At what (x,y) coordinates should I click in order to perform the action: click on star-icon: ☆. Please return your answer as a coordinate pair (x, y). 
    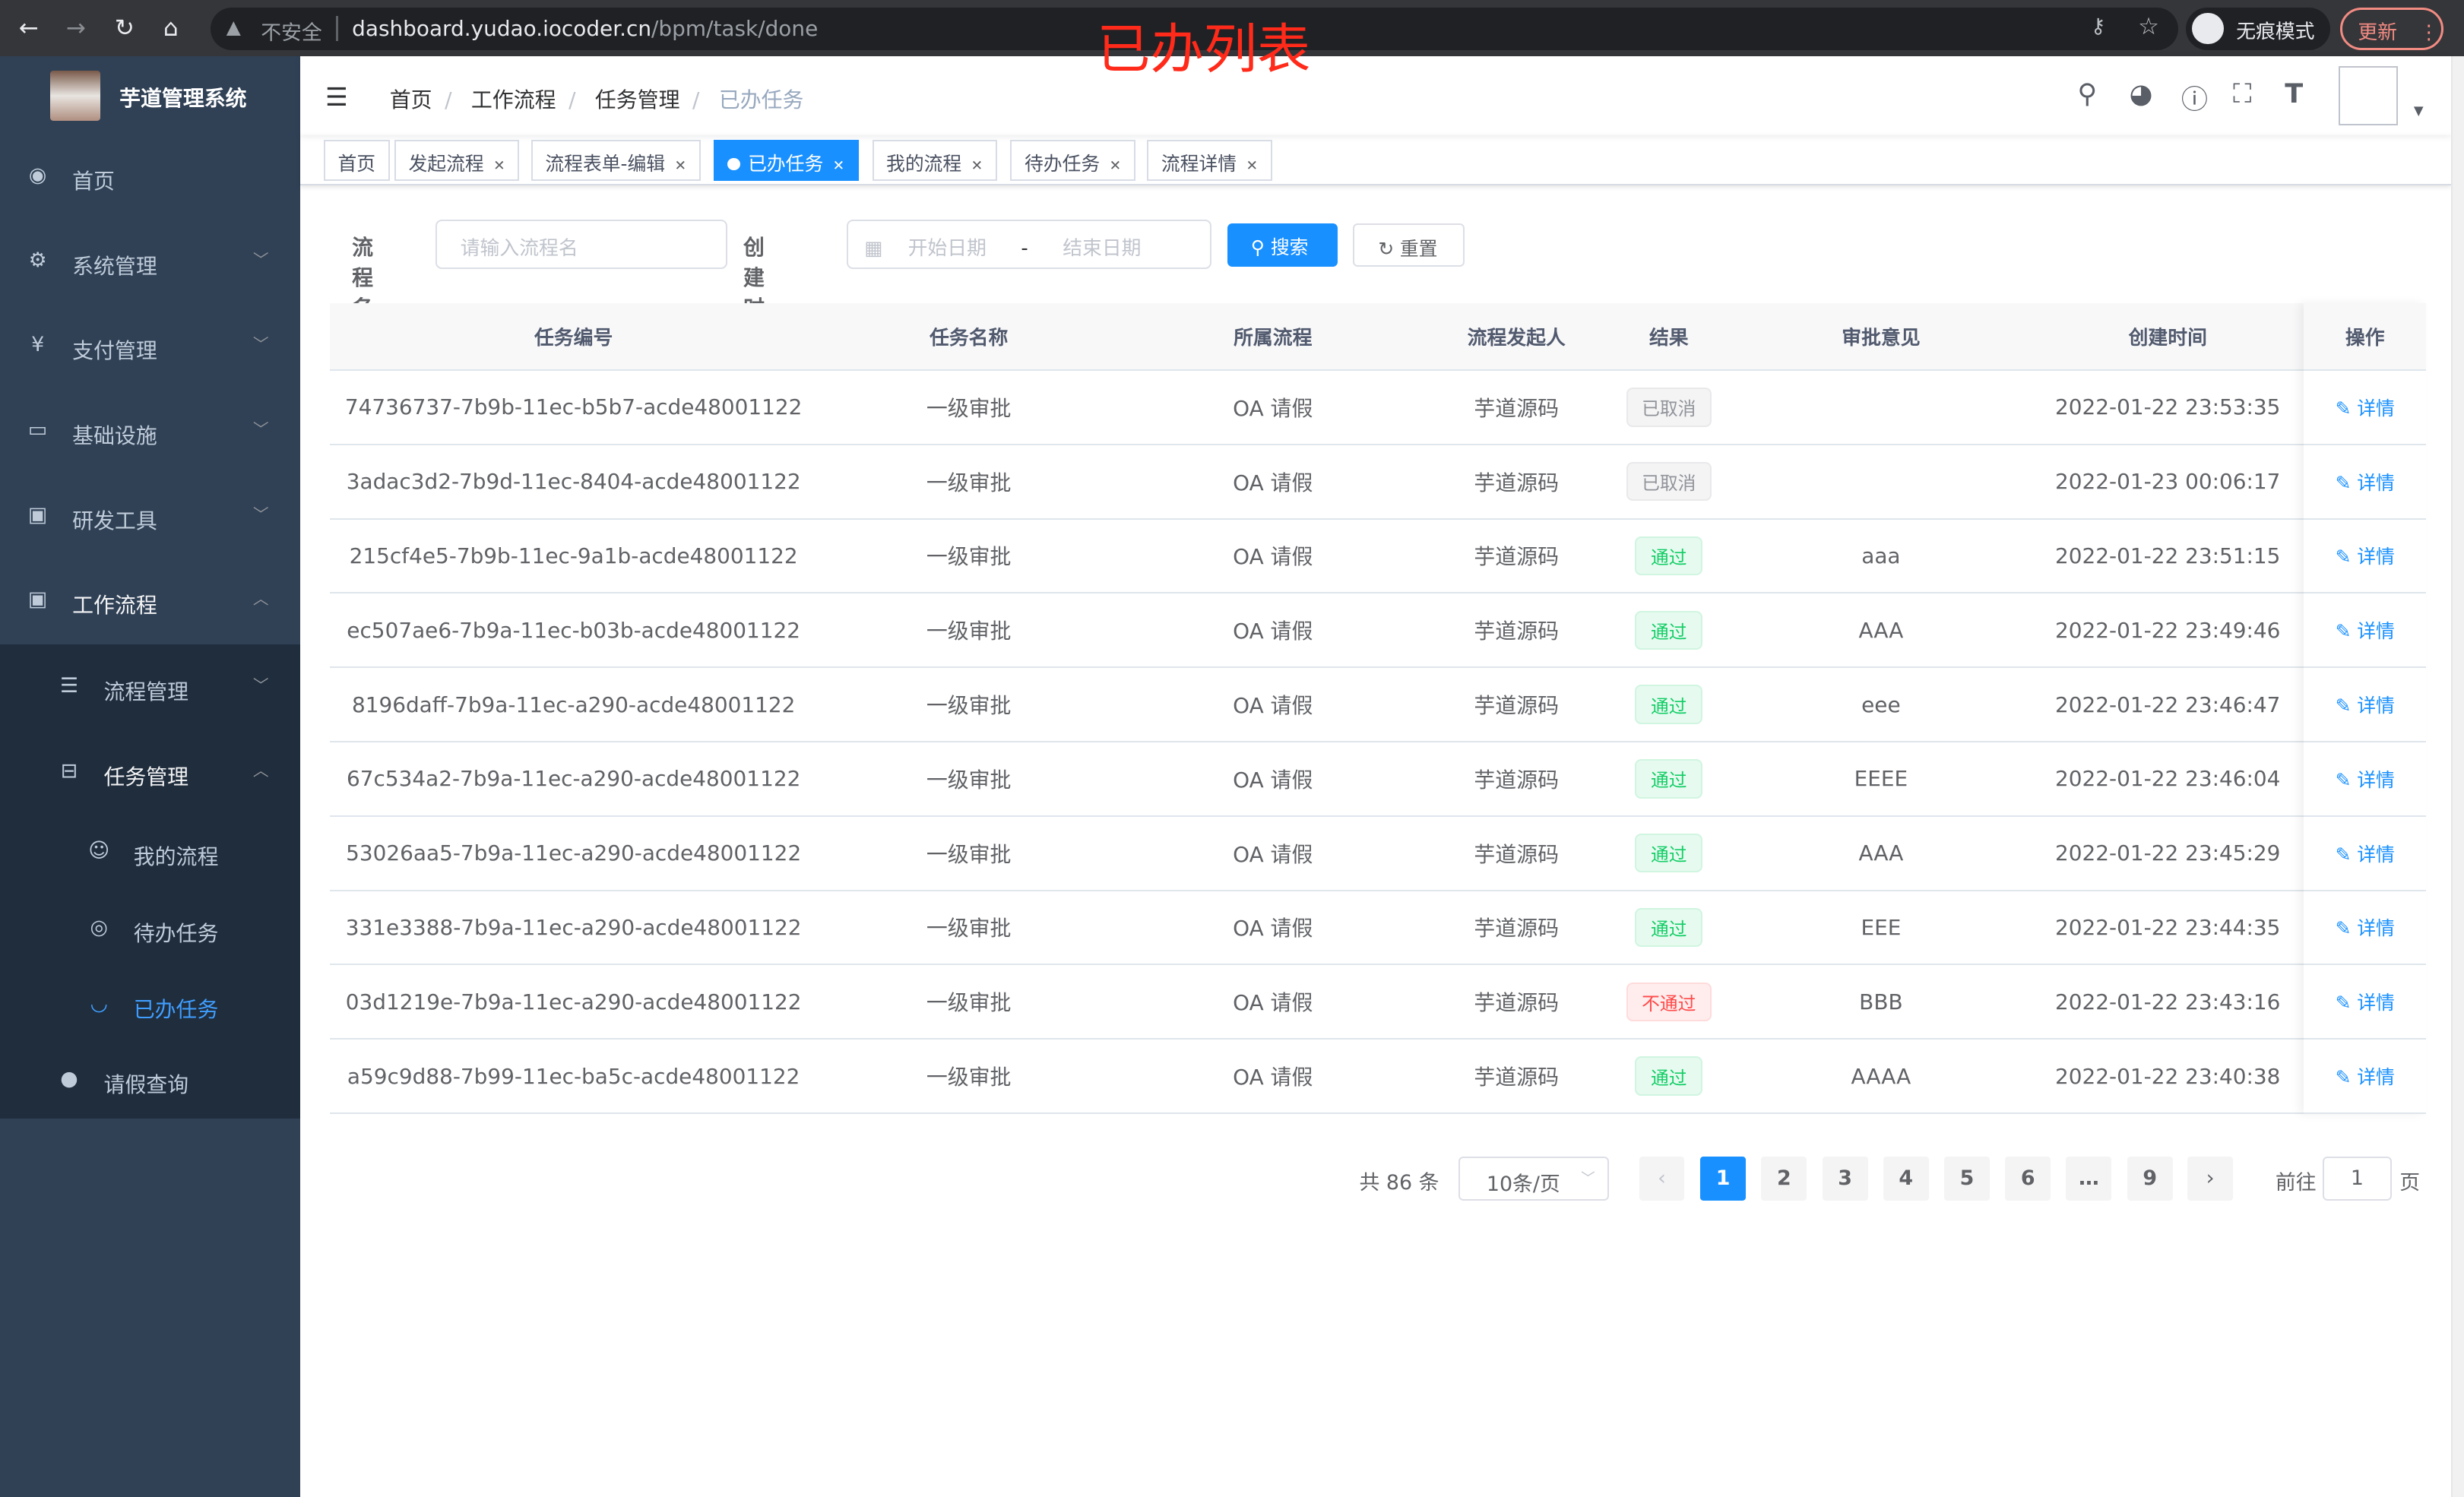
    Looking at the image, I should click on (2148, 26).